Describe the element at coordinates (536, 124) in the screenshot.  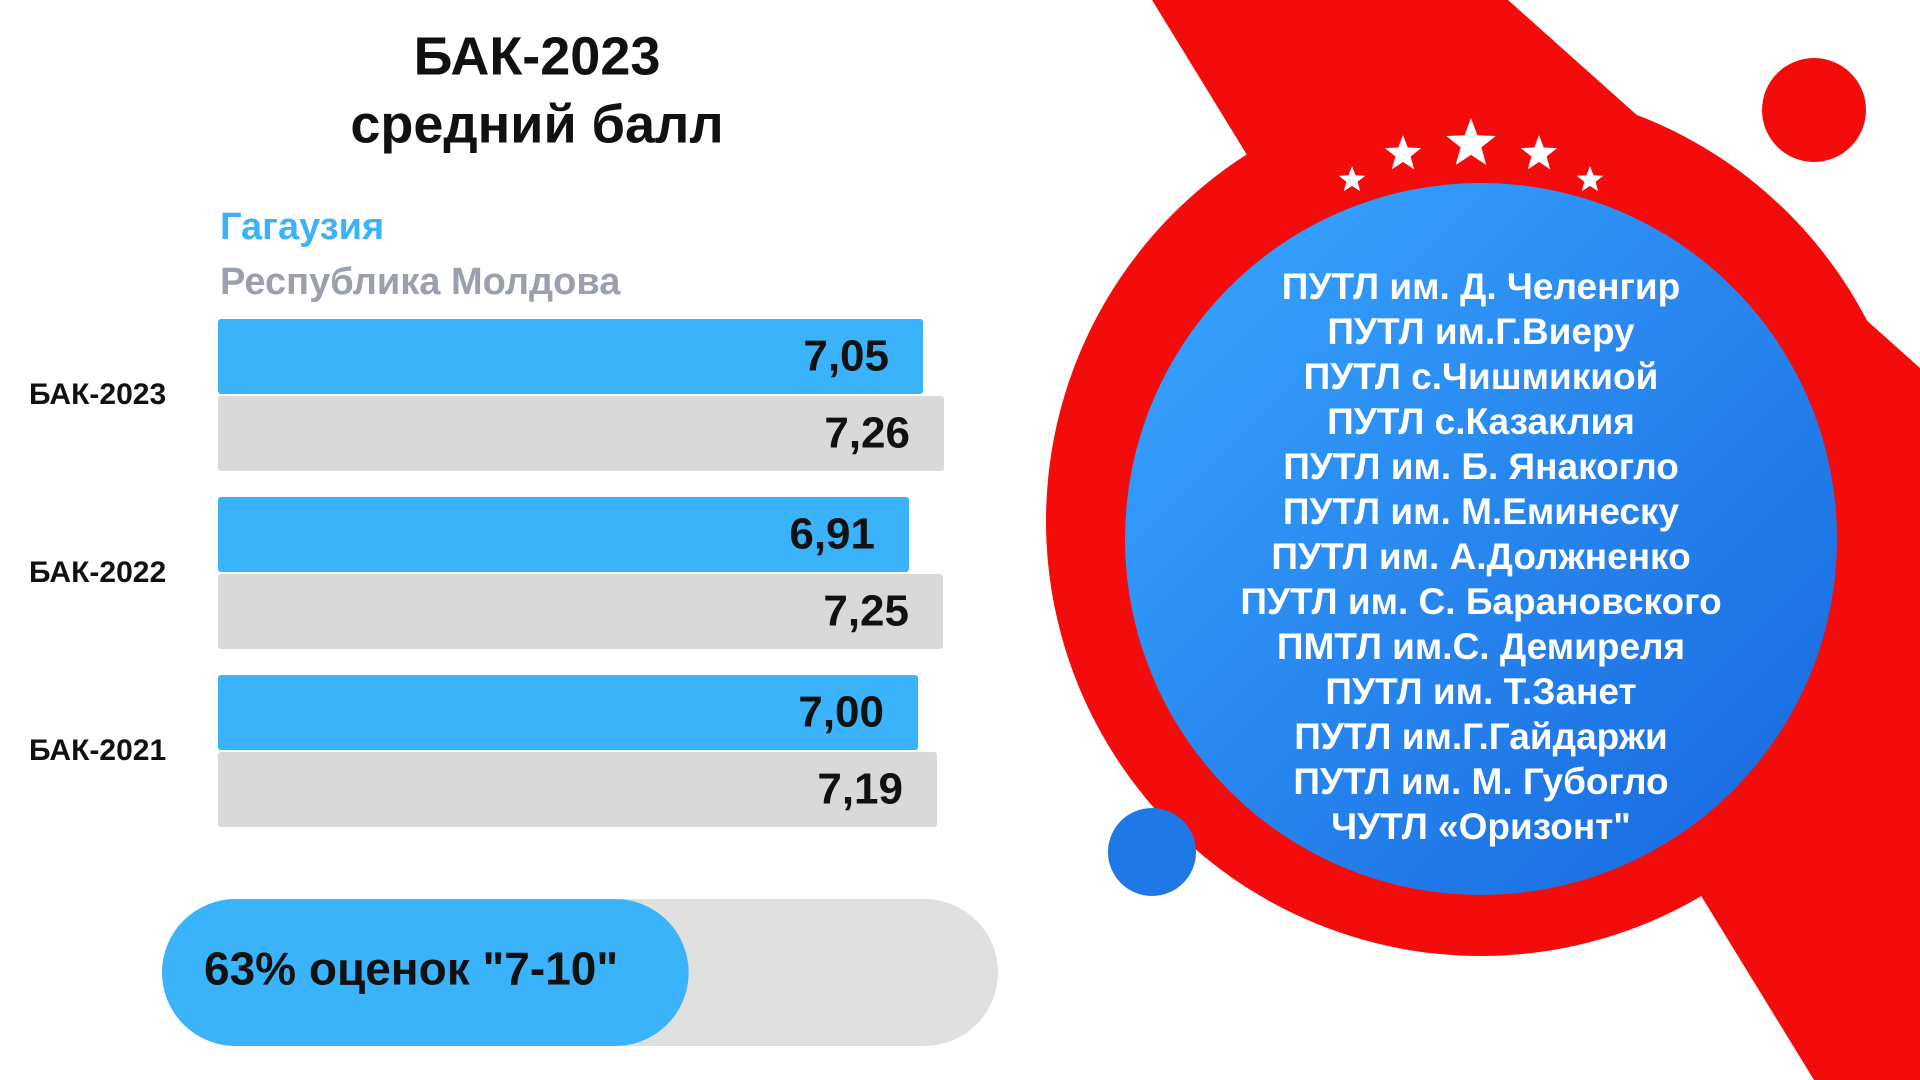
I see `chart-subtitle: средний балл` at that location.